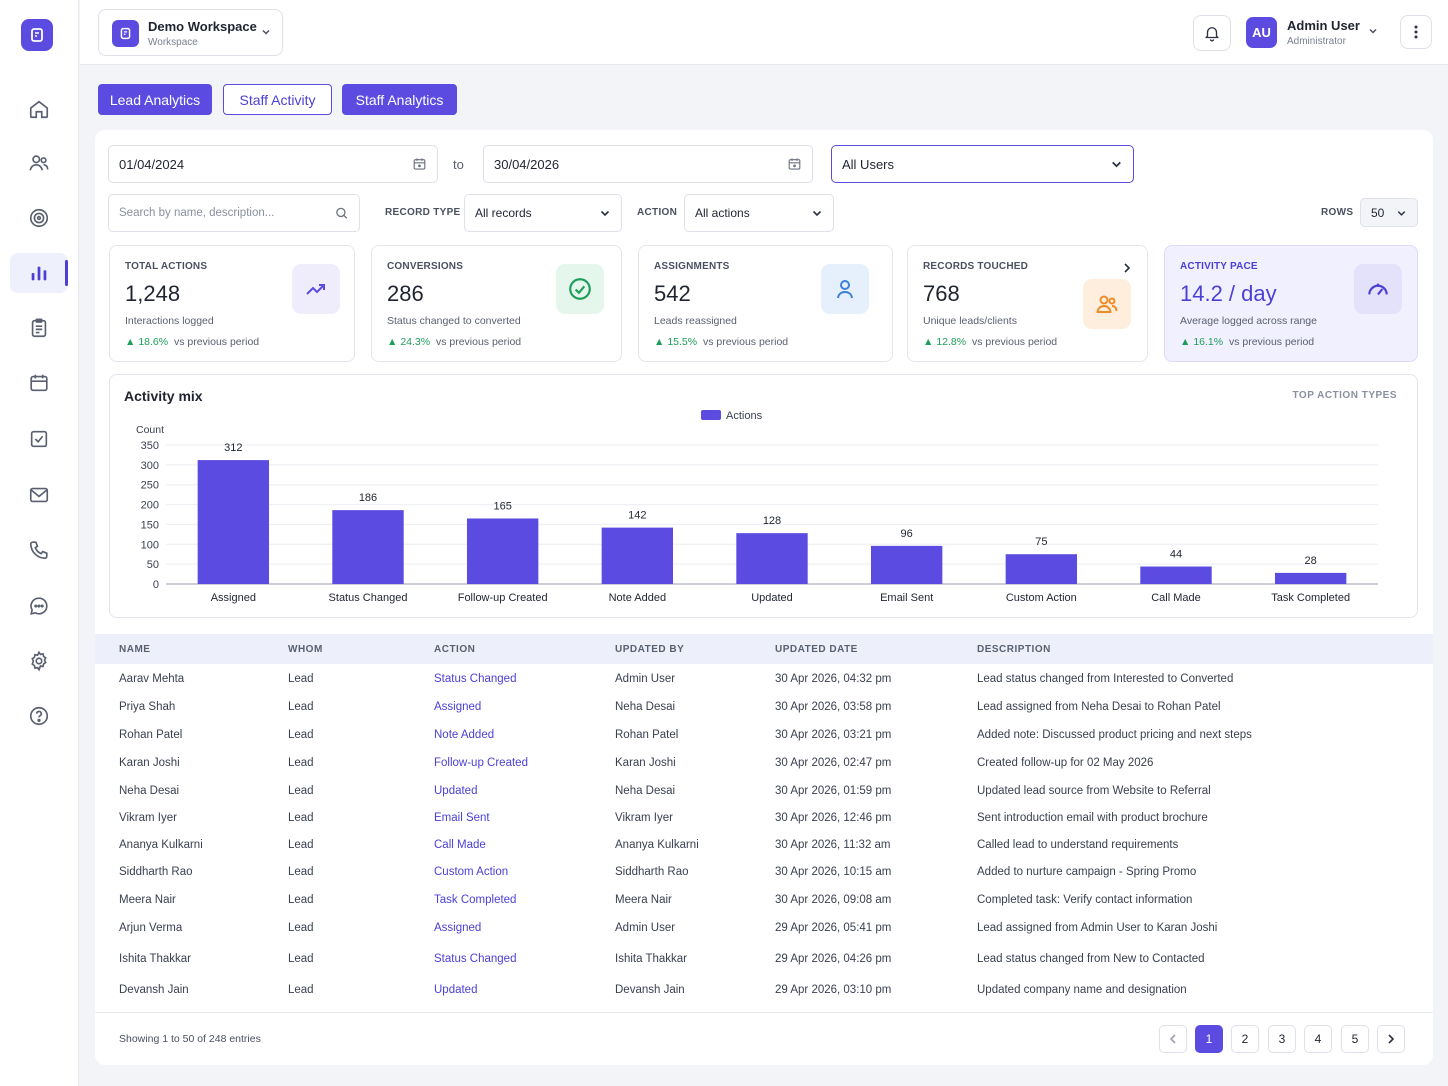 The height and width of the screenshot is (1086, 1448). Describe the element at coordinates (39, 550) in the screenshot. I see `nav-phone` at that location.